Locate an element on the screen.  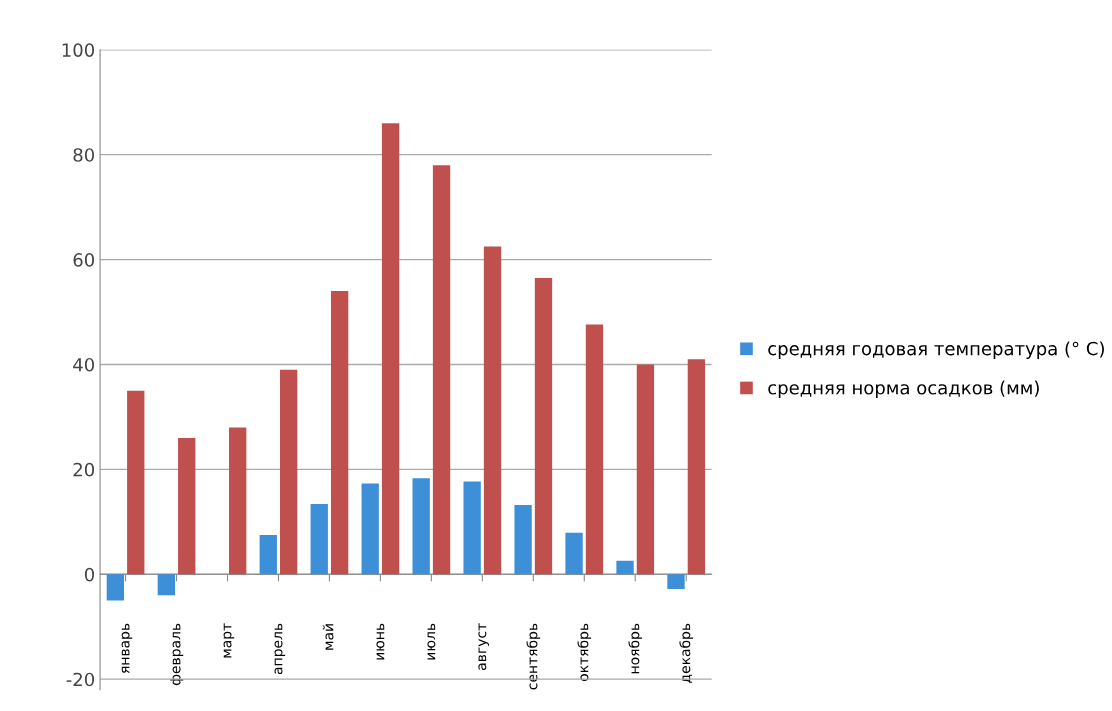
x-tick-label: сентябрь is located at coordinates (533, 656).